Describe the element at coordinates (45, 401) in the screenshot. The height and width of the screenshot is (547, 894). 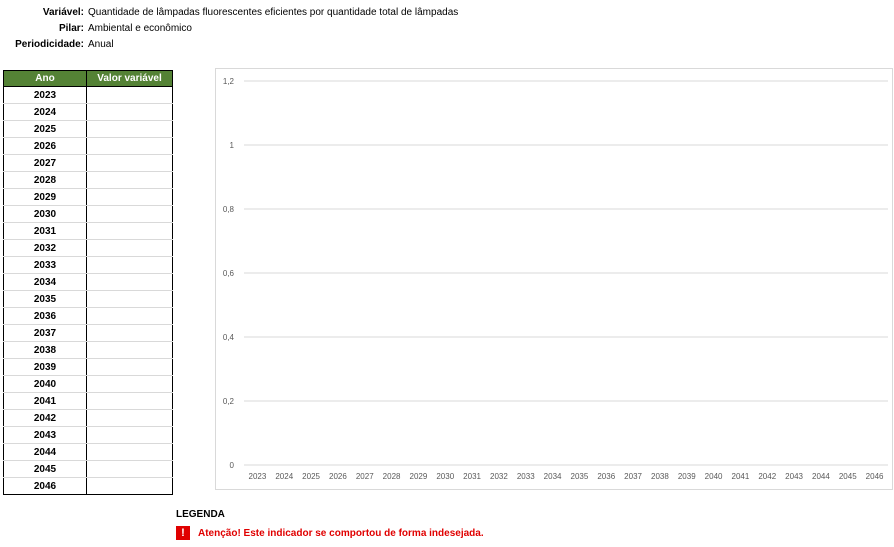
I see `cell-ano: 2041` at that location.